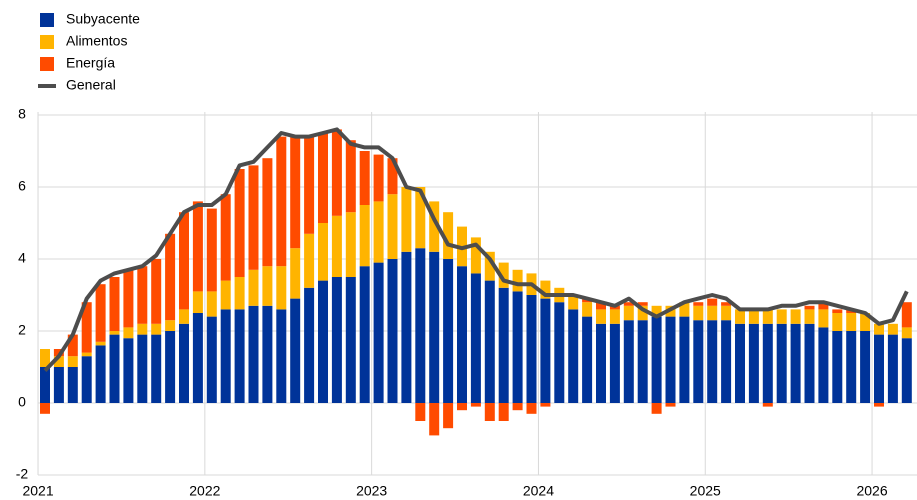  I want to click on x-tick-label: 2021, so click(37, 491).